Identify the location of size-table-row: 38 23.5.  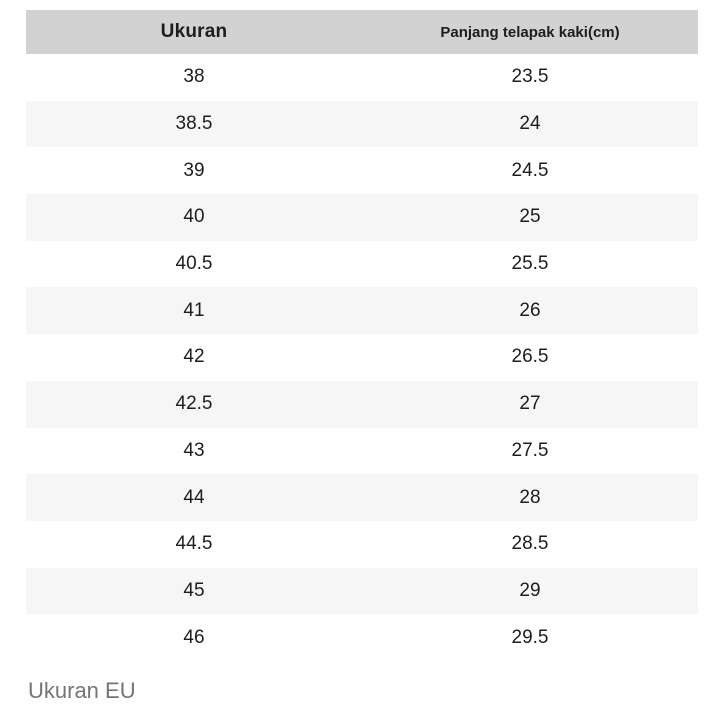
(362, 77).